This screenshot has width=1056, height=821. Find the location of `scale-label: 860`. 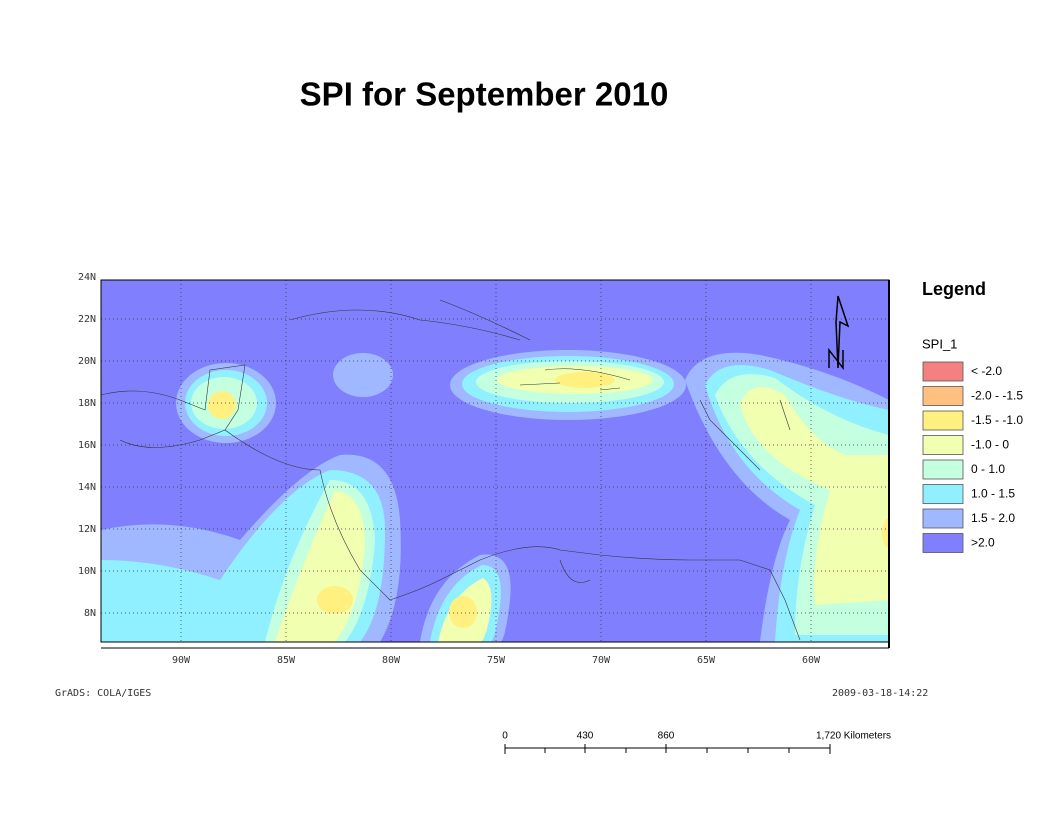

scale-label: 860 is located at coordinates (666, 736).